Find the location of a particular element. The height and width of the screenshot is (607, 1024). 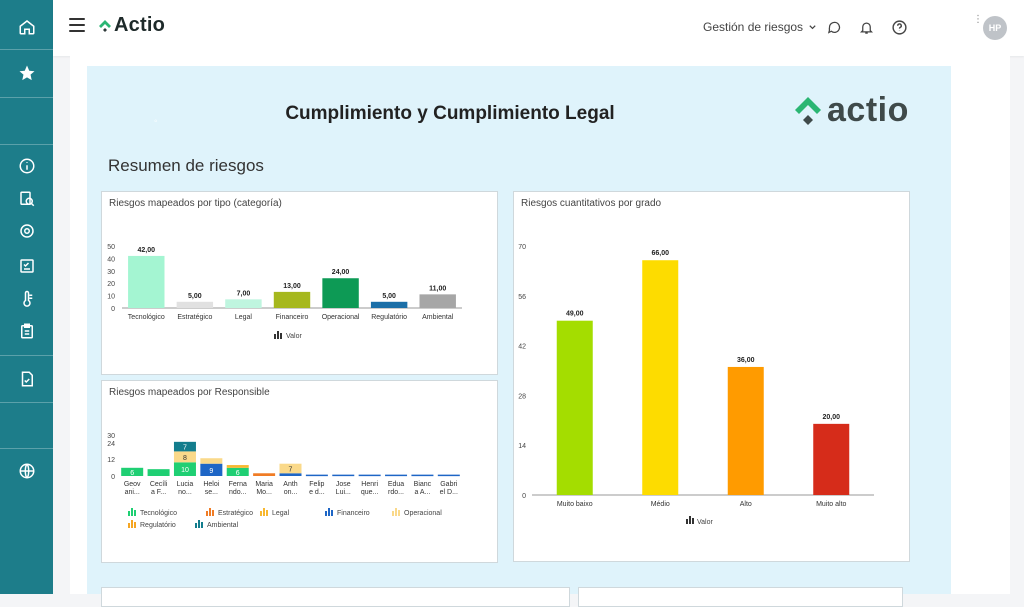

kebab-icon: ⋮ is located at coordinates (978, 19).